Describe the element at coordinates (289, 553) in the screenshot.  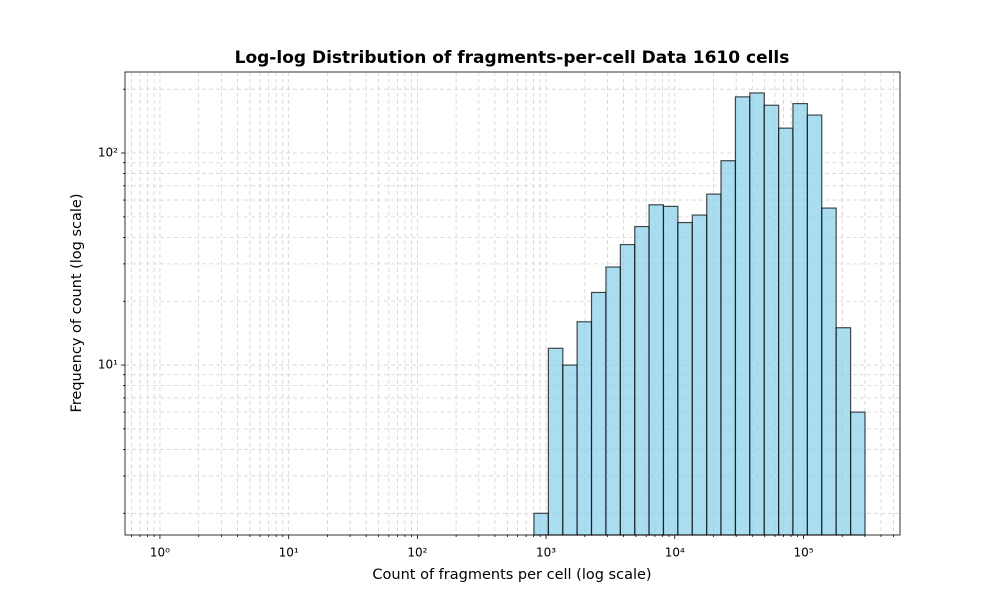
I see `x-tick-label: 10¹` at that location.